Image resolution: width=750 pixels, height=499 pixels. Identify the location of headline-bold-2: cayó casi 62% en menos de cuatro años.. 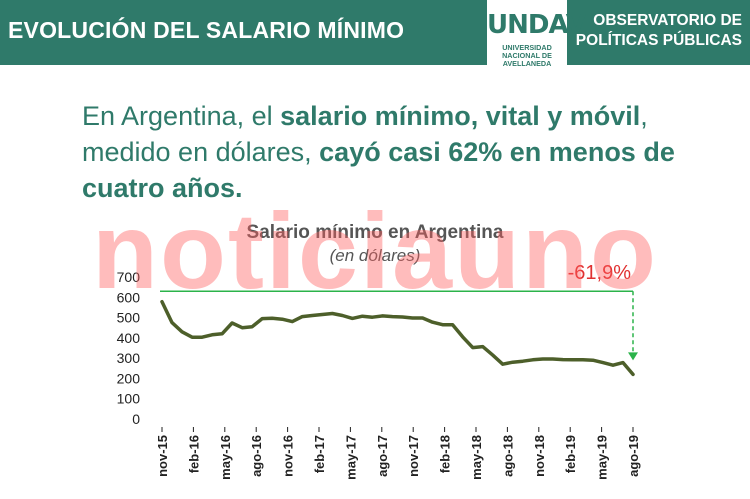
(378, 170).